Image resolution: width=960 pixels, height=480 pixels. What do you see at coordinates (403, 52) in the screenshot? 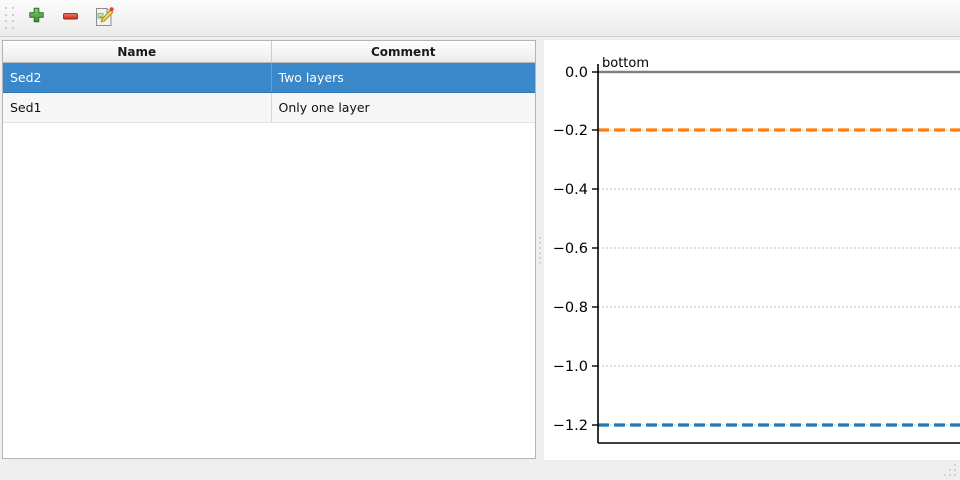
I see `column-header-comment: Comment` at bounding box center [403, 52].